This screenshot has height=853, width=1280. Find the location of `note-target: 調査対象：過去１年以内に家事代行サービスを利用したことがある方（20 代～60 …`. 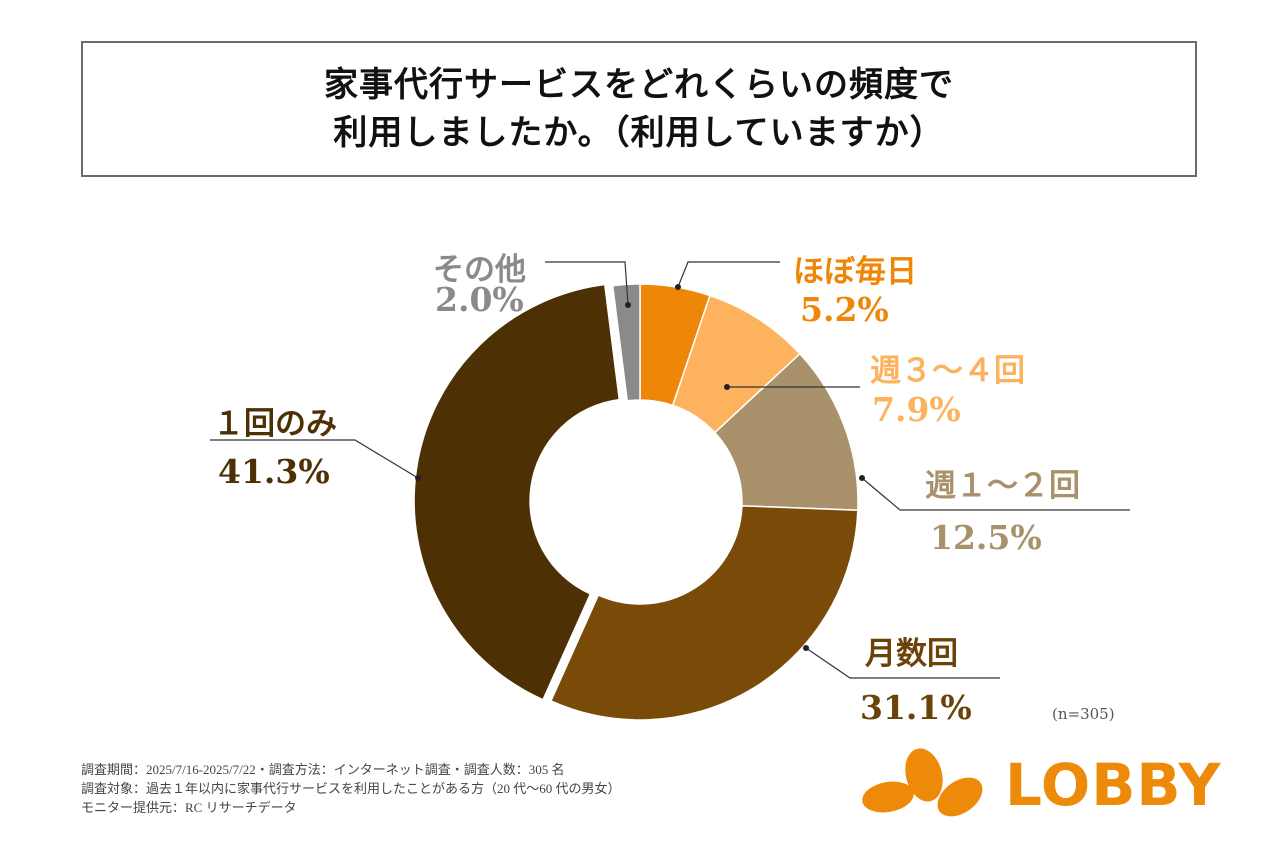

note-target: 調査対象：過去１年以内に家事代行サービスを利用したことがある方（20 代～60 … is located at coordinates (351, 788).